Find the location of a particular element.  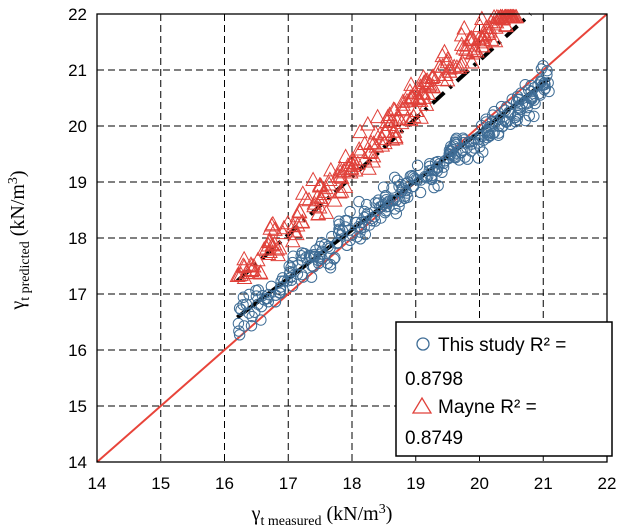

x-tick-label: 19 is located at coordinates (415, 483).